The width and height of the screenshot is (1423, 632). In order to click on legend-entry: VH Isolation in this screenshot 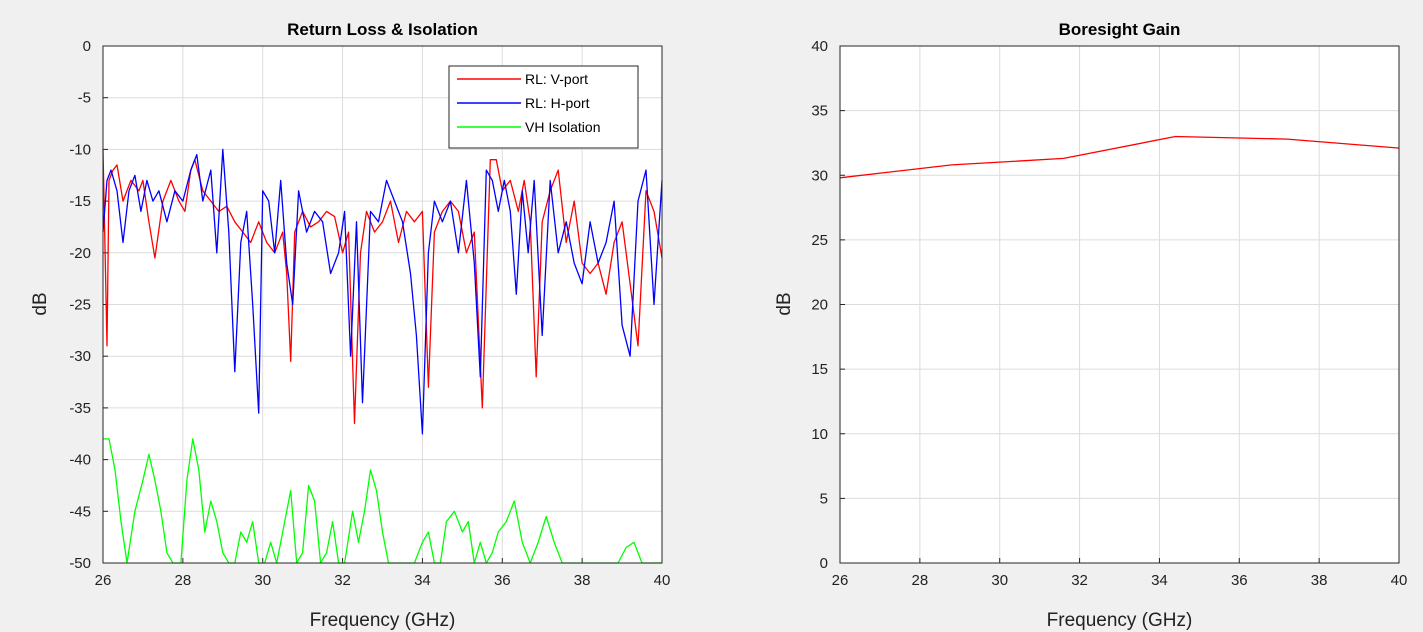, I will do `click(562, 127)`.